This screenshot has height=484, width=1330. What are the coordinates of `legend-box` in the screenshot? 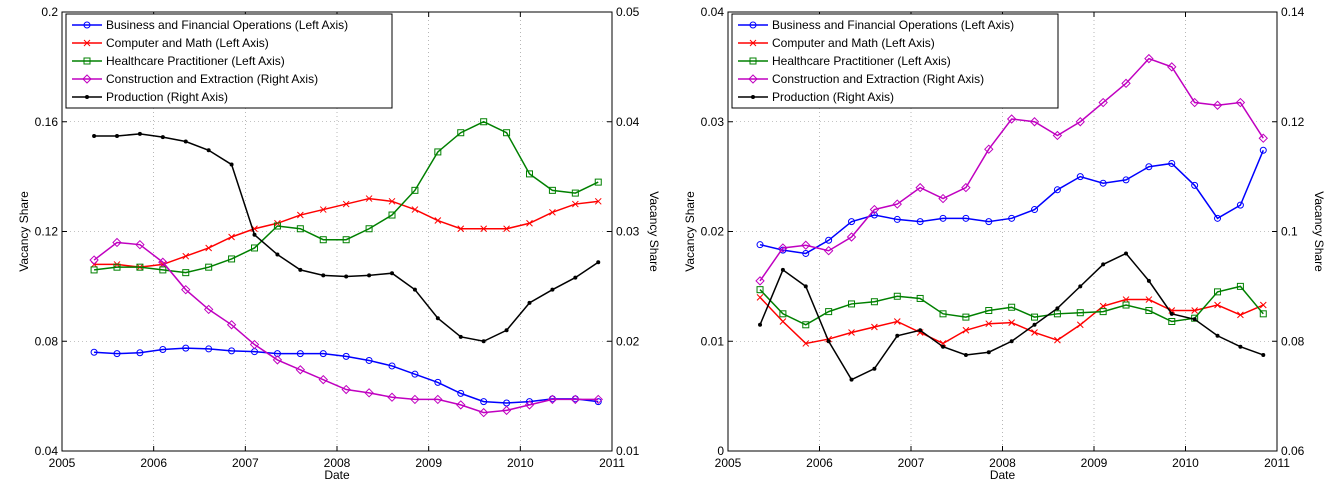 It's located at (895, 61).